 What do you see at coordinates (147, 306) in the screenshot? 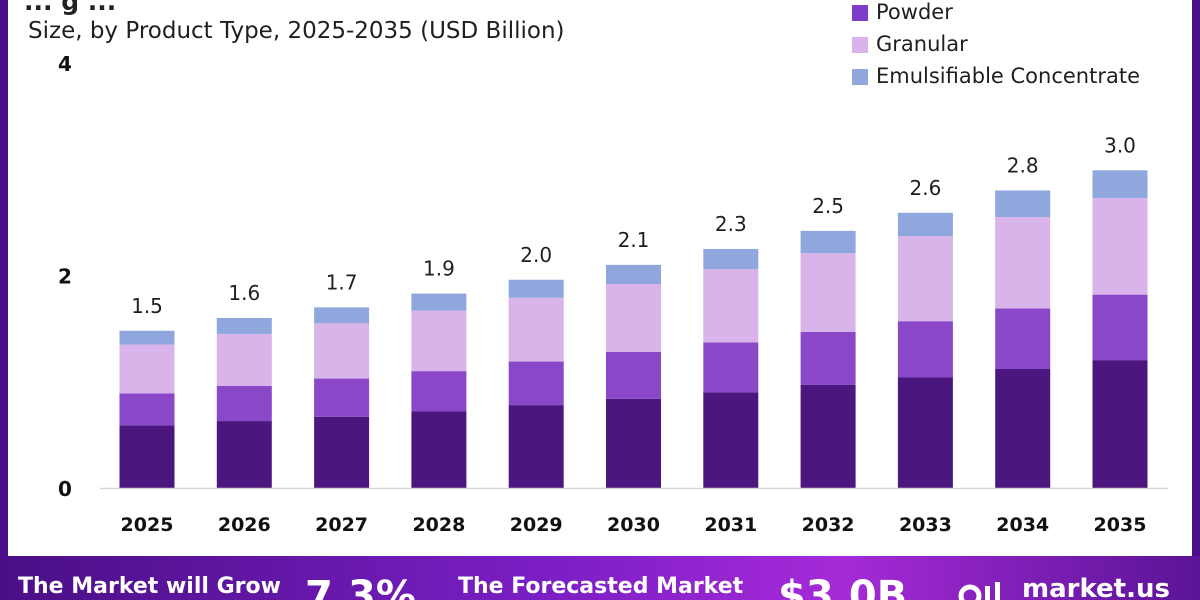
I see `bar-total-label: 1.5` at bounding box center [147, 306].